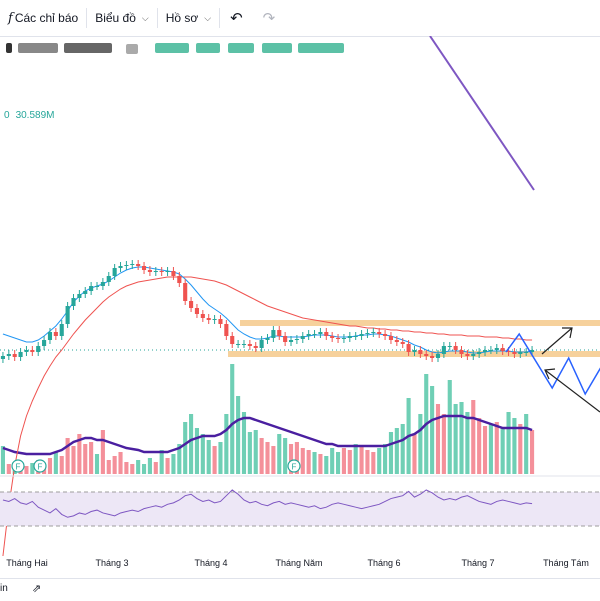 This screenshot has height=601, width=600. I want to click on layouts-button: Hồ sơ ⌵, so click(188, 18).